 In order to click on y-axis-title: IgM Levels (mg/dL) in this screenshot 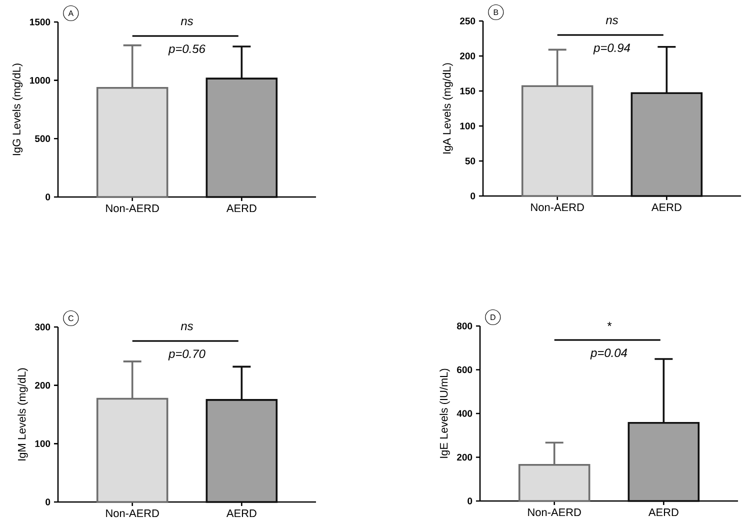, I will do `click(23, 414)`.